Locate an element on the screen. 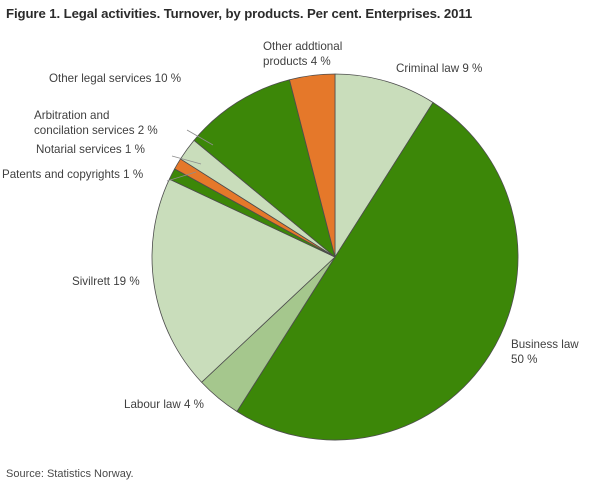  pie-slice: Other addtional products 4 % is located at coordinates (312, 165).